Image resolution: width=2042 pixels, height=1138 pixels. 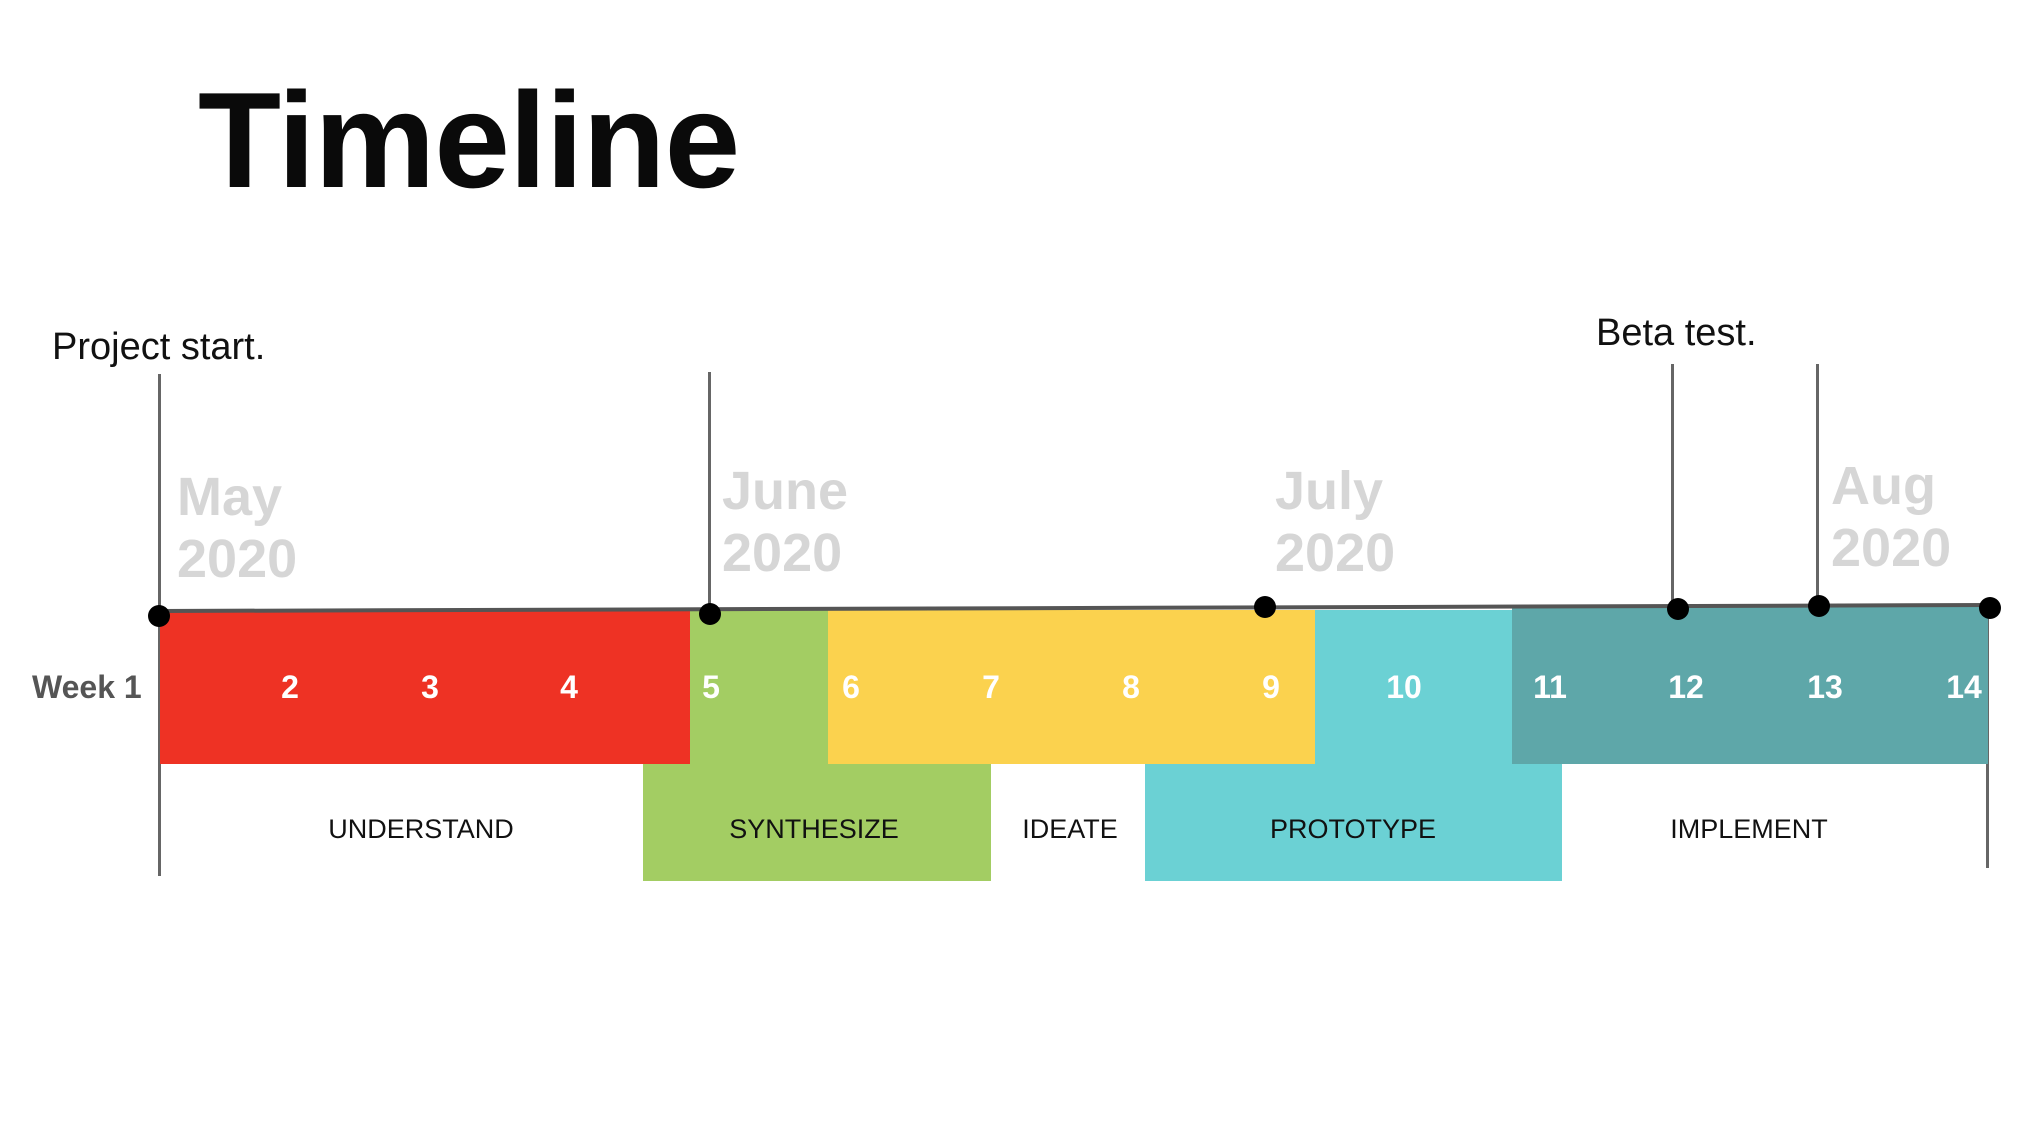 I want to click on week-number: 10, so click(x=1404, y=687).